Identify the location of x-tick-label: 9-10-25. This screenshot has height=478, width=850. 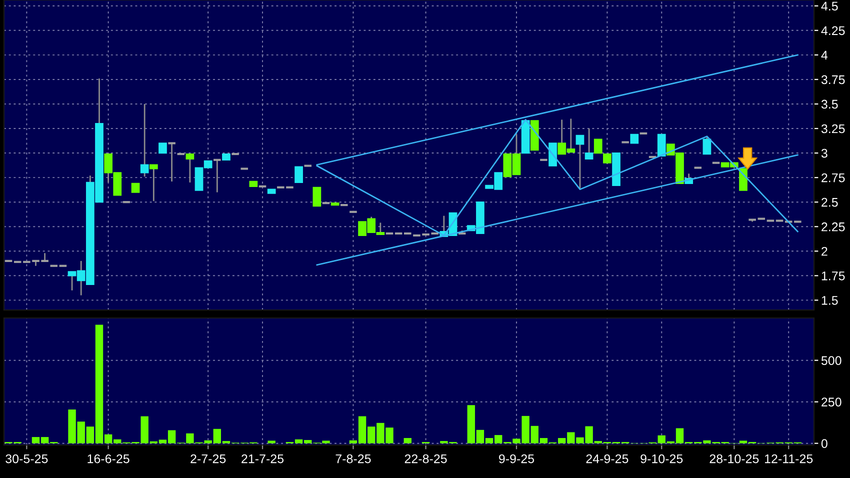
(661, 459).